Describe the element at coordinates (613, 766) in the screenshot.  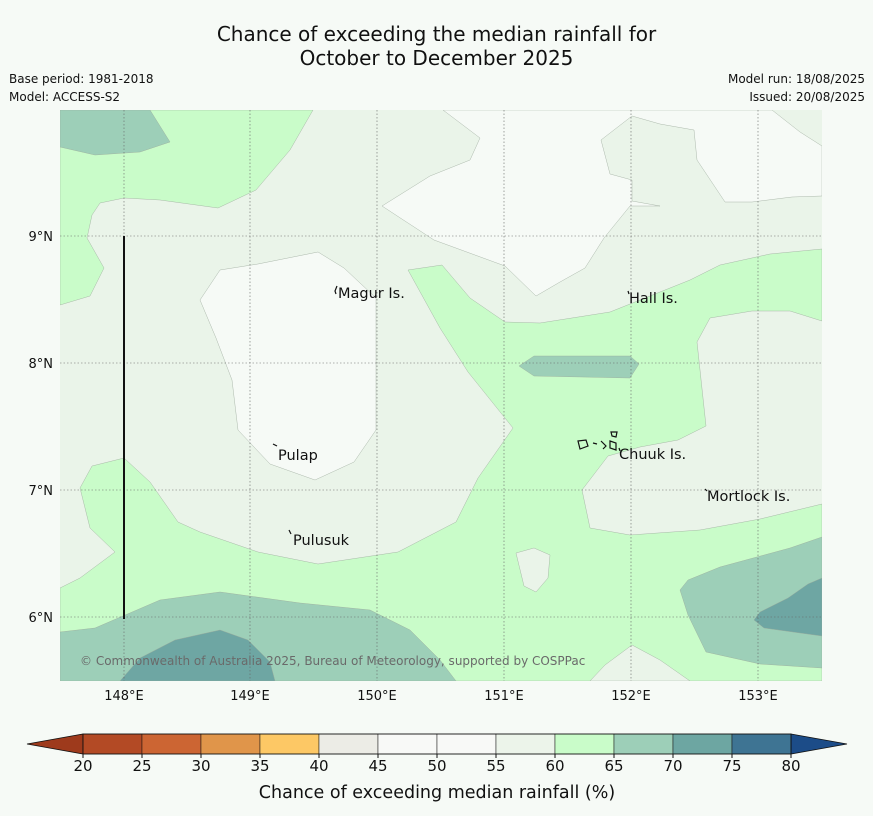
I see `colorbar-tick-label: 65` at that location.